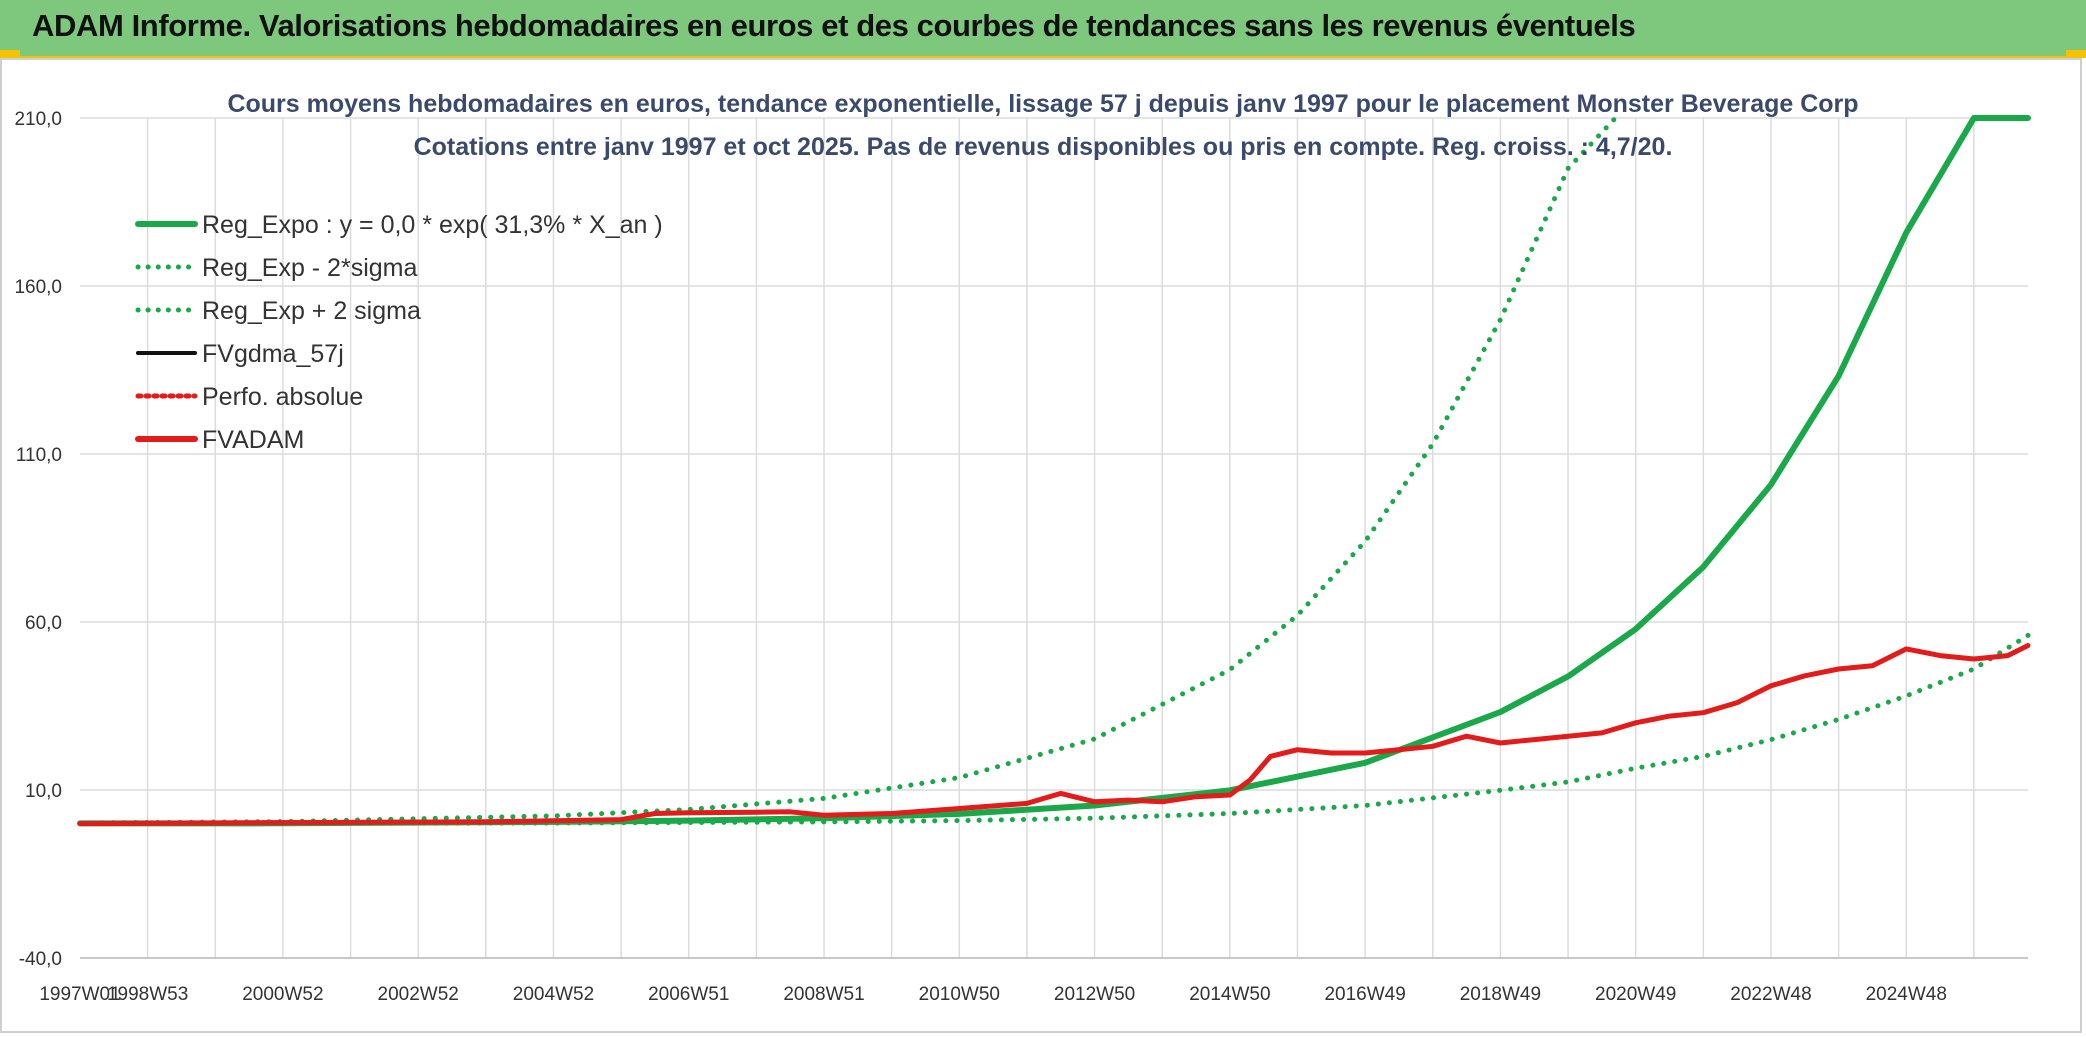 The width and height of the screenshot is (2086, 1037). Describe the element at coordinates (1500, 994) in the screenshot. I see `x-tick-label: 2018W49` at that location.